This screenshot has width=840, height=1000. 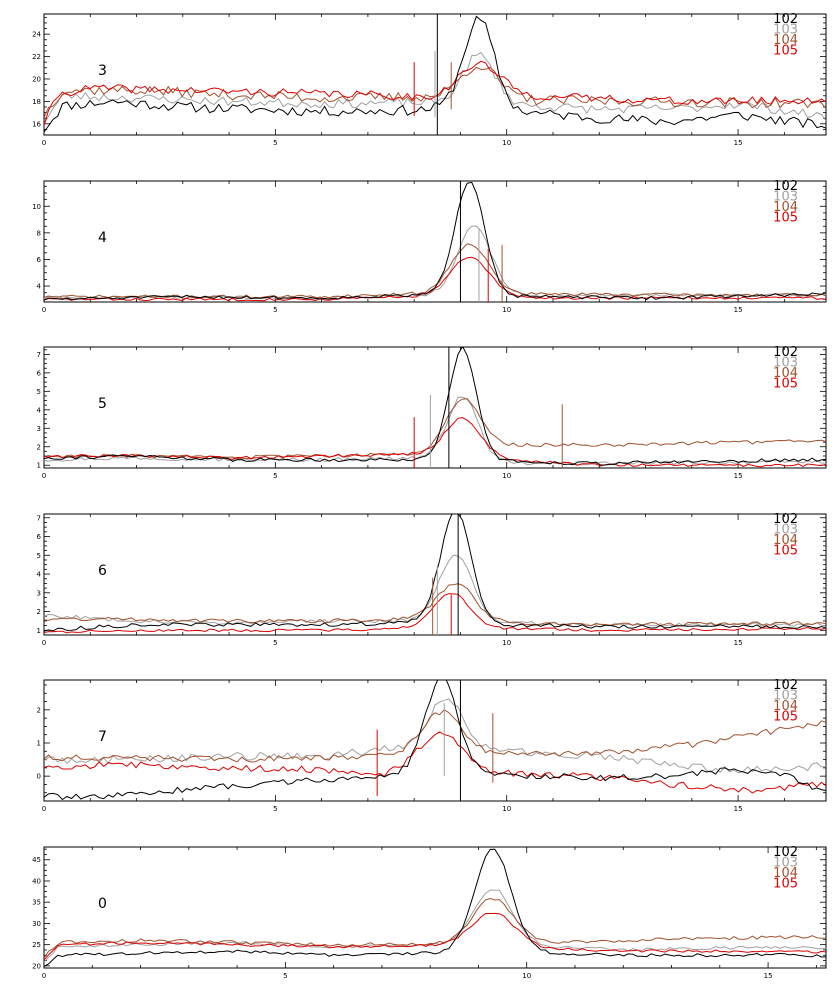 I want to click on y-tick-label: 16, so click(x=36, y=124).